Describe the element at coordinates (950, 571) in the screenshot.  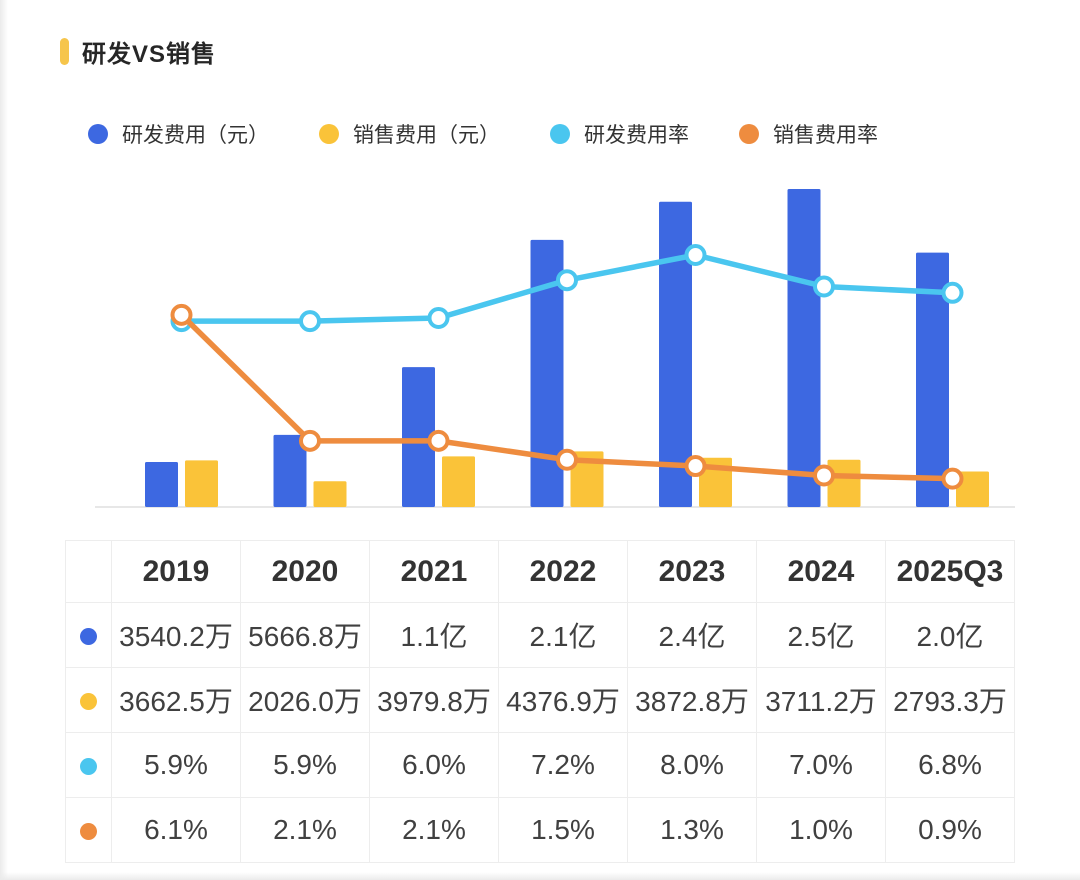
I see `col-header-2025Q3: 2025Q3` at that location.